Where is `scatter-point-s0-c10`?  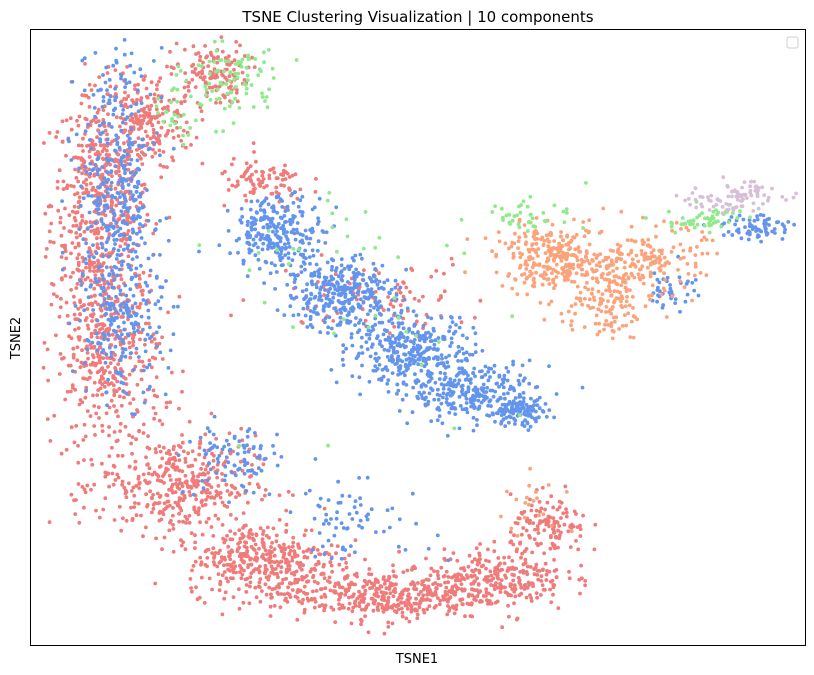 scatter-point-s0-c10 is located at coordinates (475, 317).